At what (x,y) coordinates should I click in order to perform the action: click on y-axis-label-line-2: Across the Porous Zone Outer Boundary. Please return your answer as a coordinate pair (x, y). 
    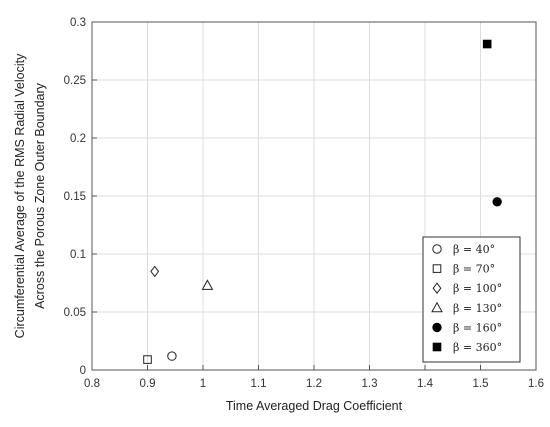
    Looking at the image, I should click on (40, 195).